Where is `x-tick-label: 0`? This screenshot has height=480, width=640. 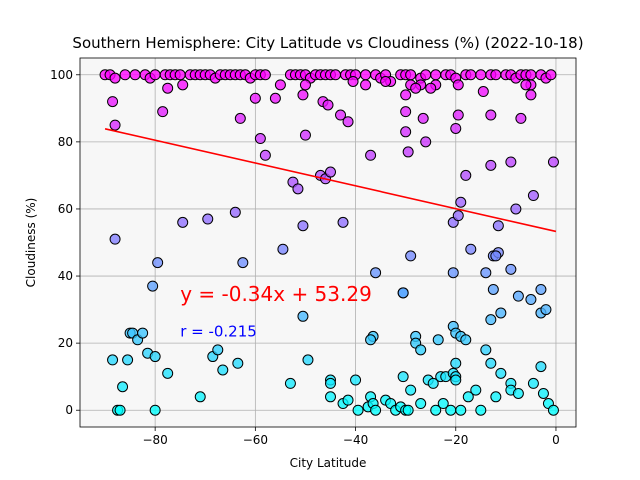
x-tick-label: 0 is located at coordinates (556, 440).